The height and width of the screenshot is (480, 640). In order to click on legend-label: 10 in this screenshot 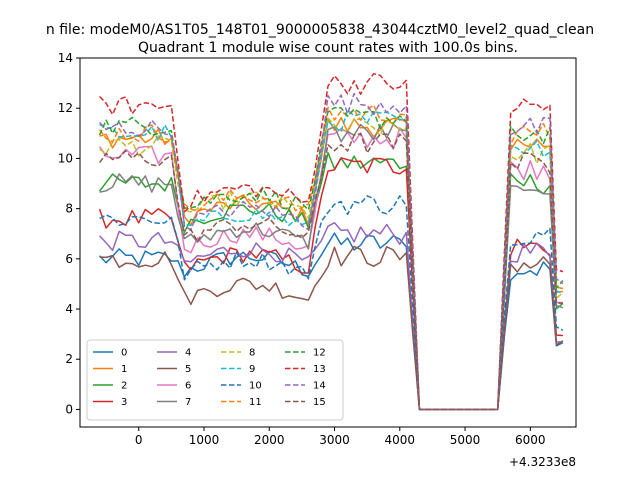, I will do `click(255, 386)`.